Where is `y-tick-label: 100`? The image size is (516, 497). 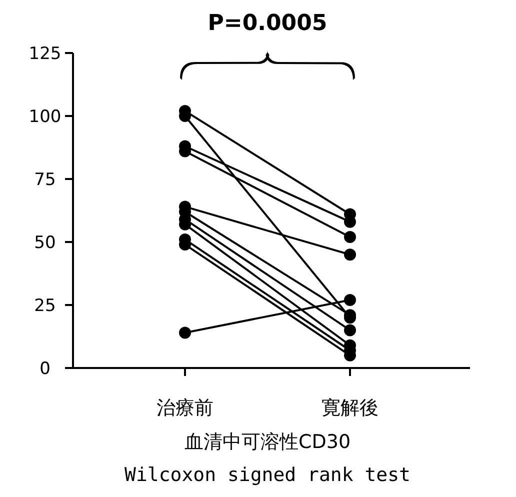
y-tick-label: 100 is located at coordinates (45, 117).